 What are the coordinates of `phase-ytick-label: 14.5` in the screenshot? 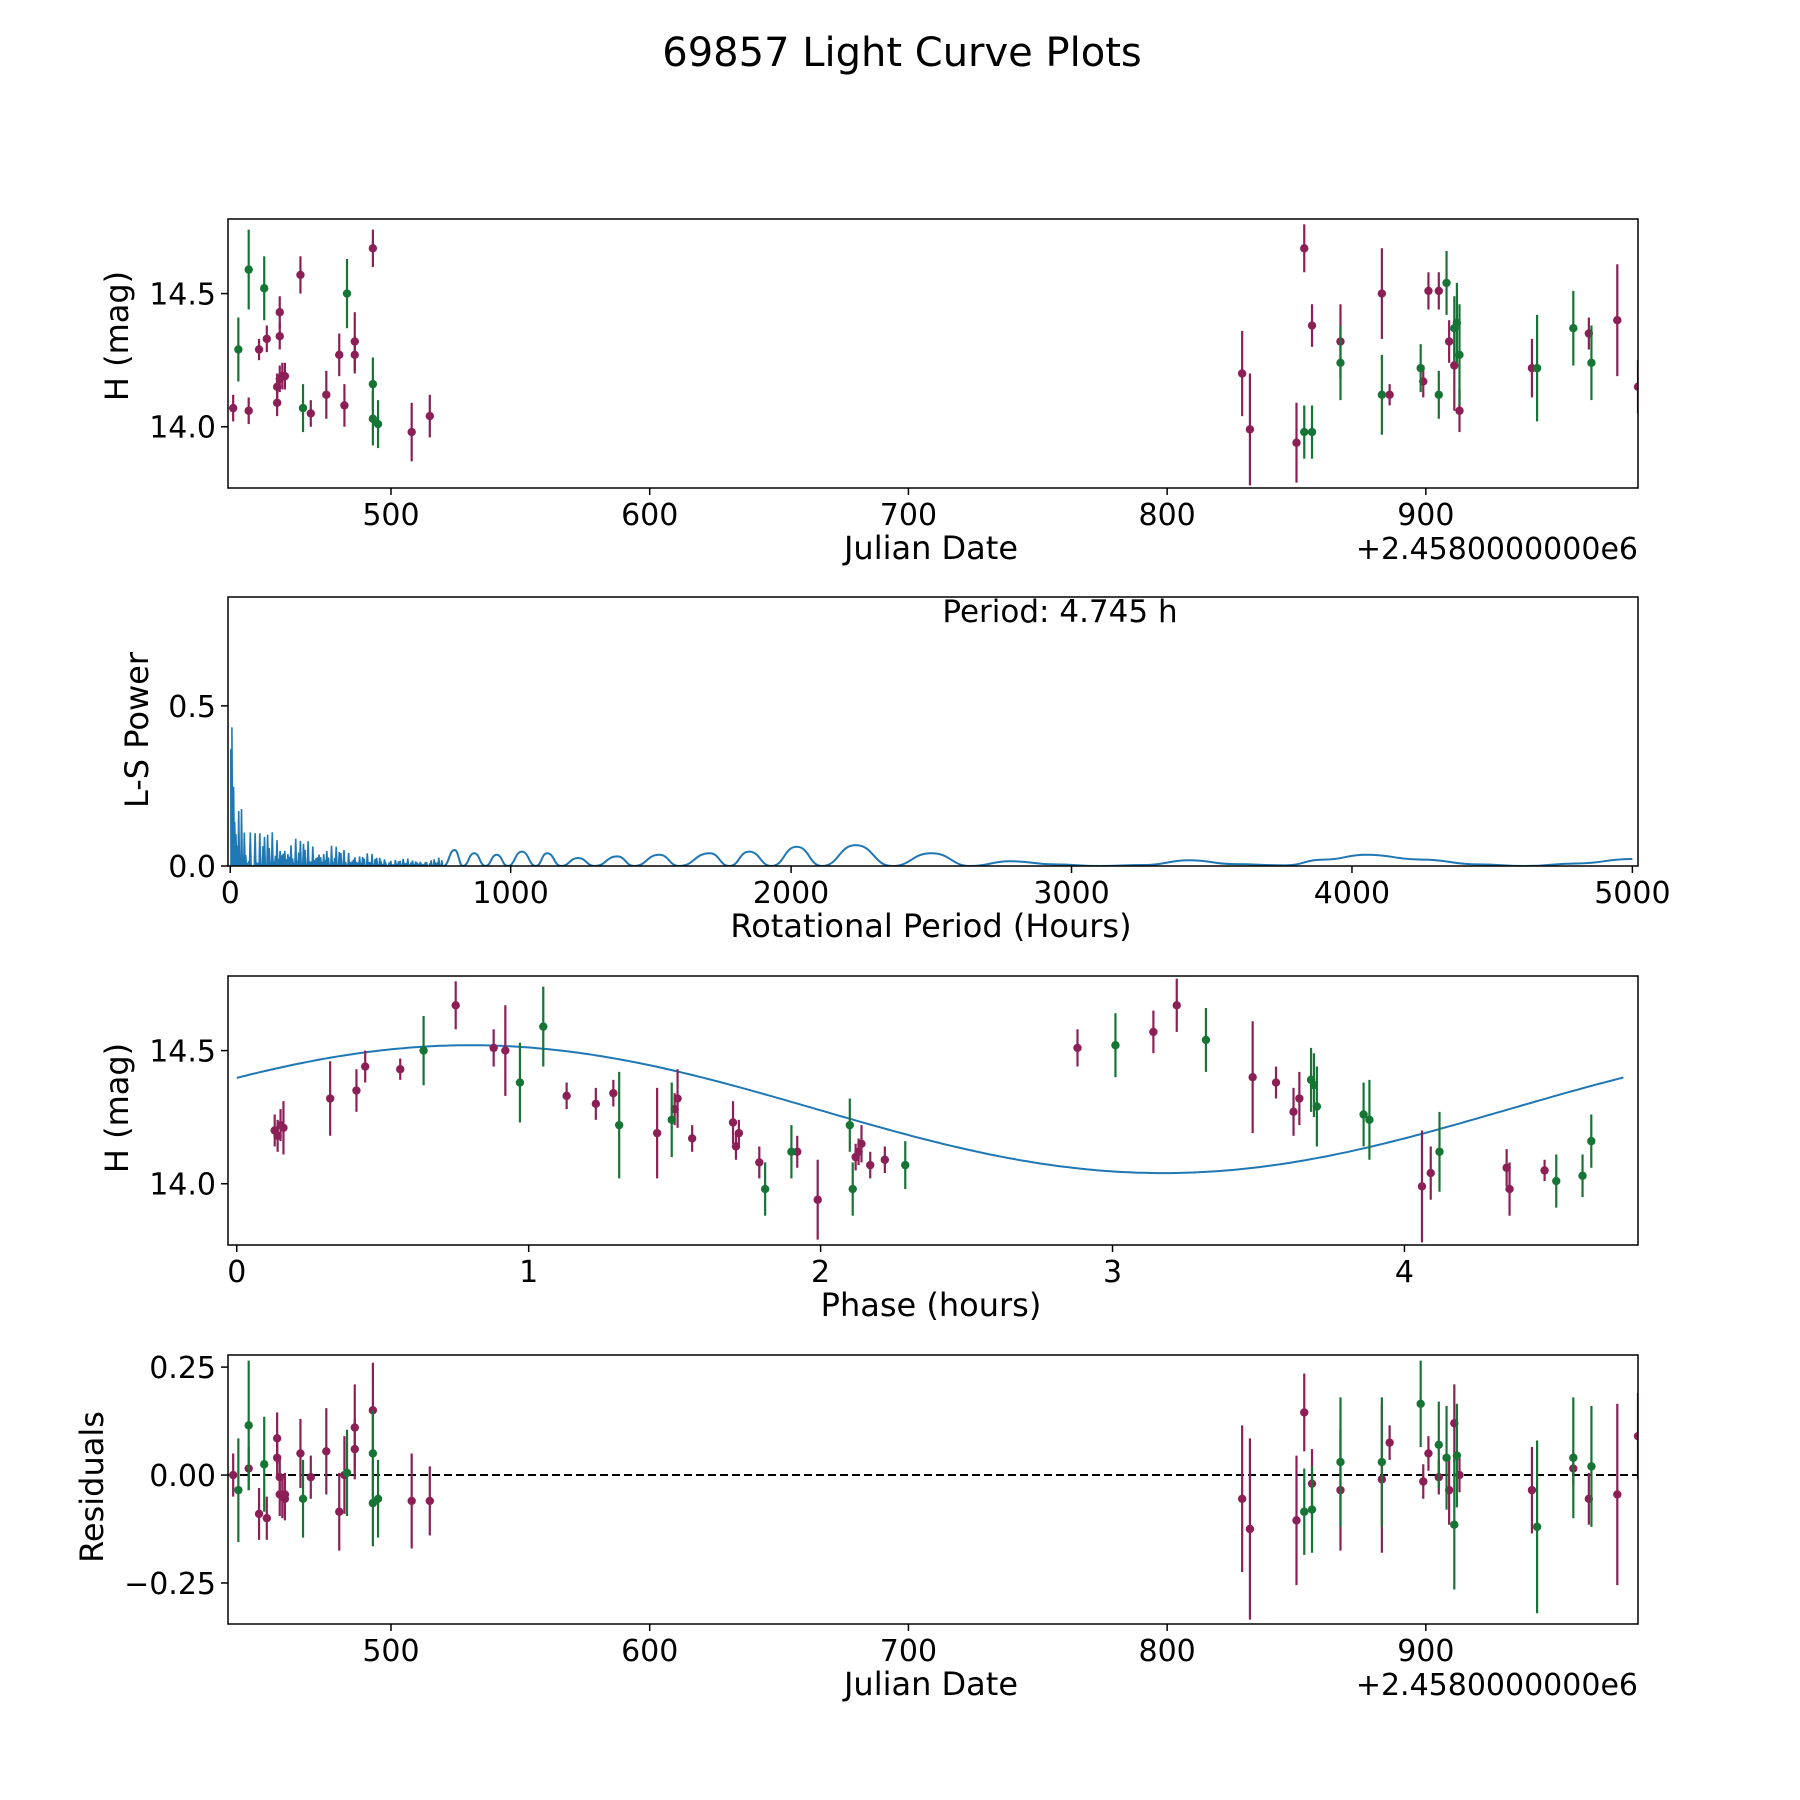 It's located at (182, 1052).